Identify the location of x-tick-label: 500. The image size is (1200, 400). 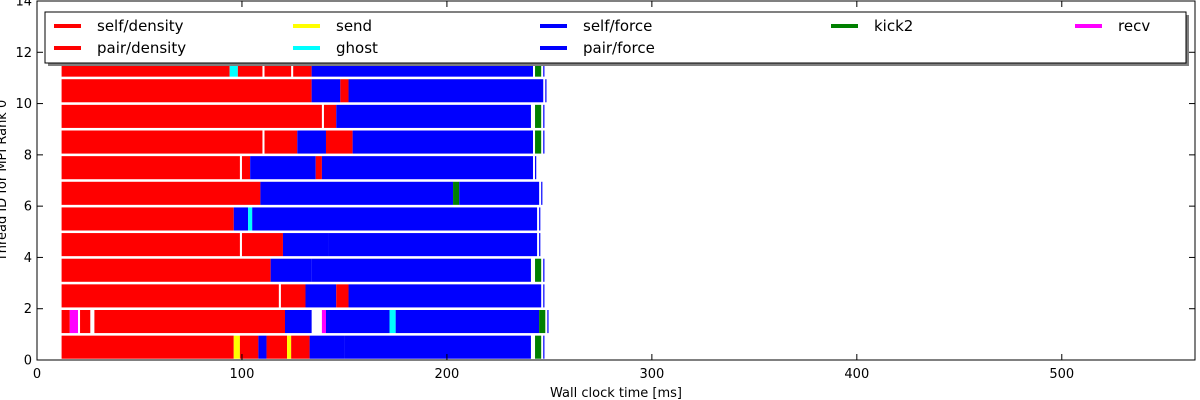
(1061, 374).